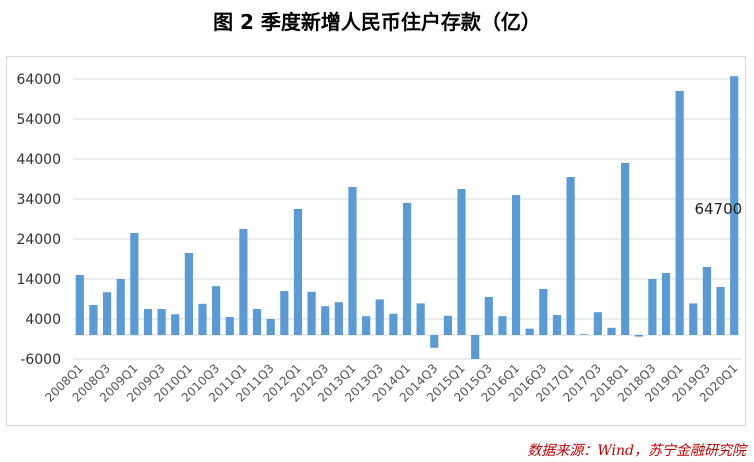  I want to click on bar-2017Q1, so click(570, 256).